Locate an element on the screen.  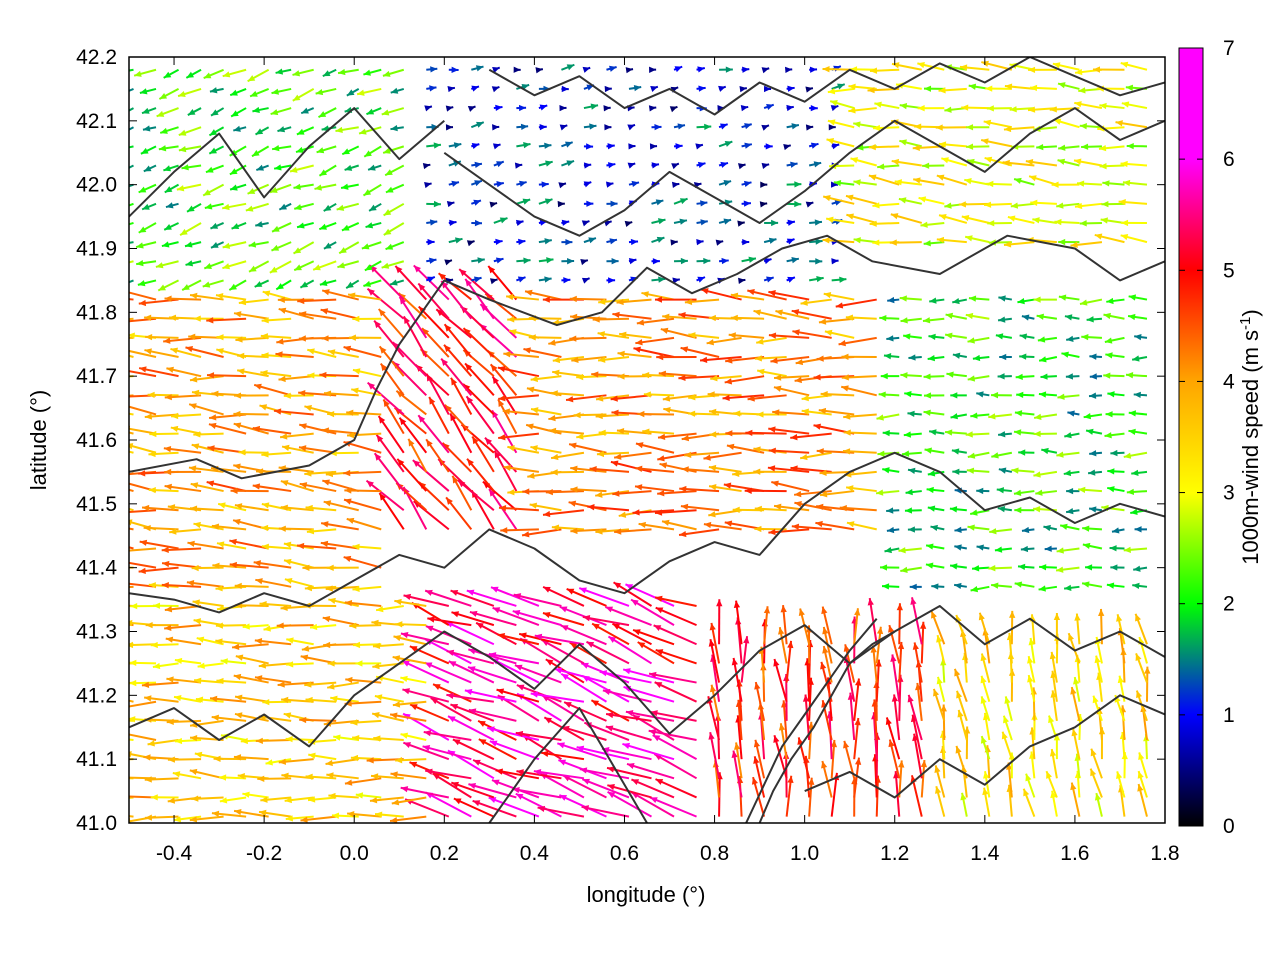
y-tick-label: 41.7 is located at coordinates (96, 376).